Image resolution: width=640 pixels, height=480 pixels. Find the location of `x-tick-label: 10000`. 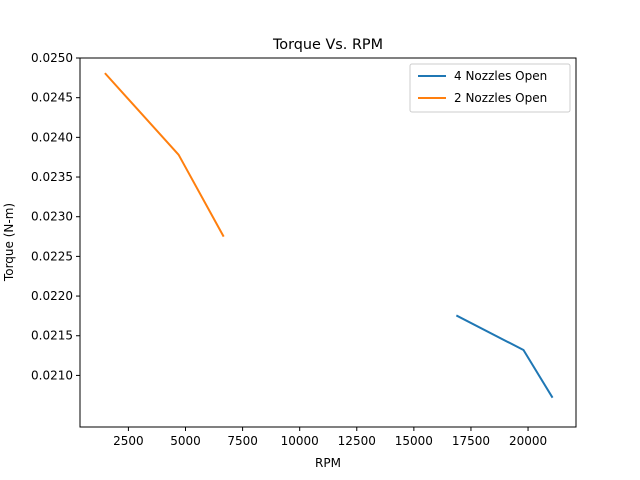

x-tick-label: 10000 is located at coordinates (300, 441).